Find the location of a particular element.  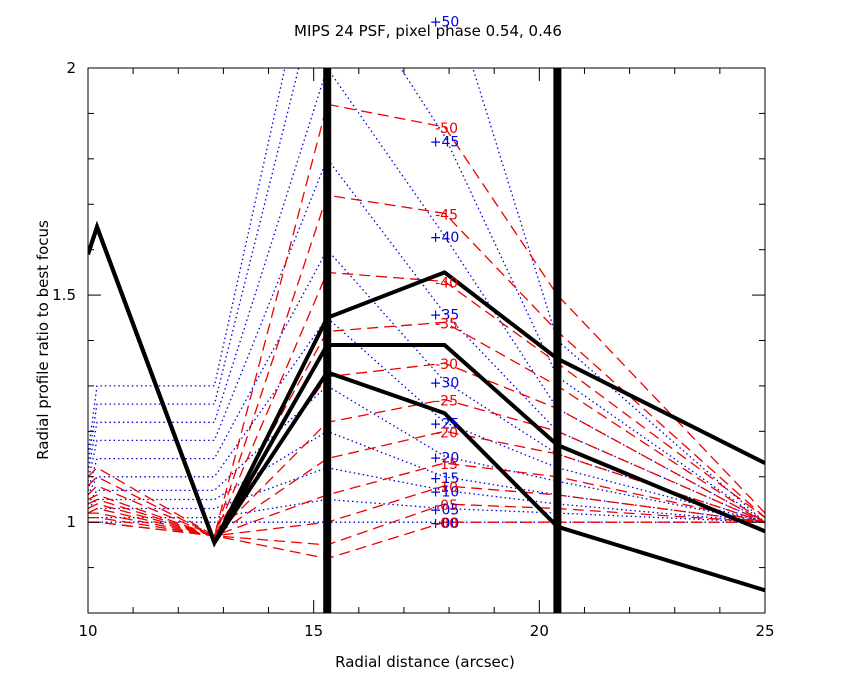

series-label: -50 is located at coordinates (446, 129).